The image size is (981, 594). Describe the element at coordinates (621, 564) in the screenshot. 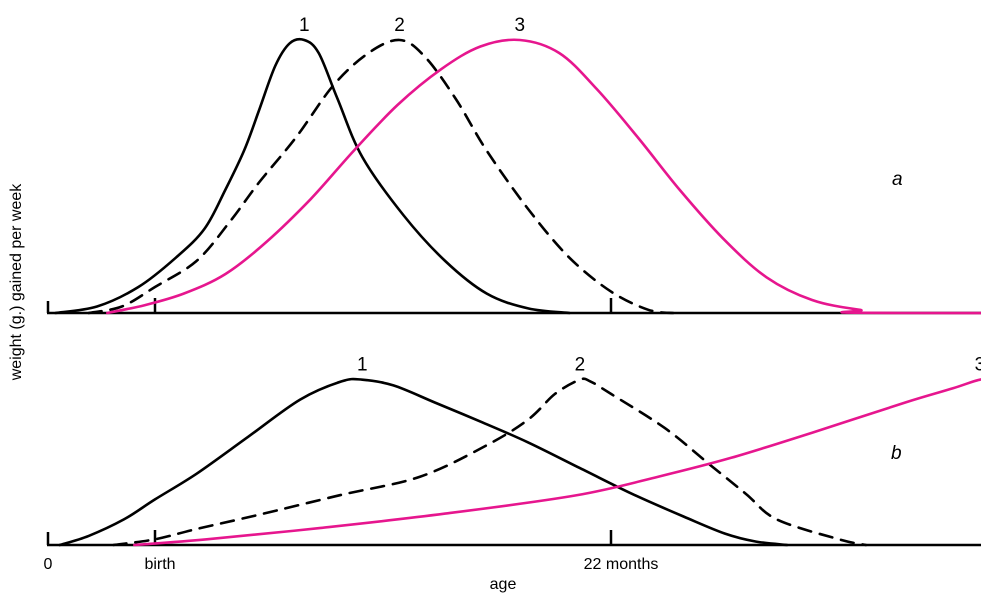

I see `x-tick-label-22-months: 22 months` at that location.